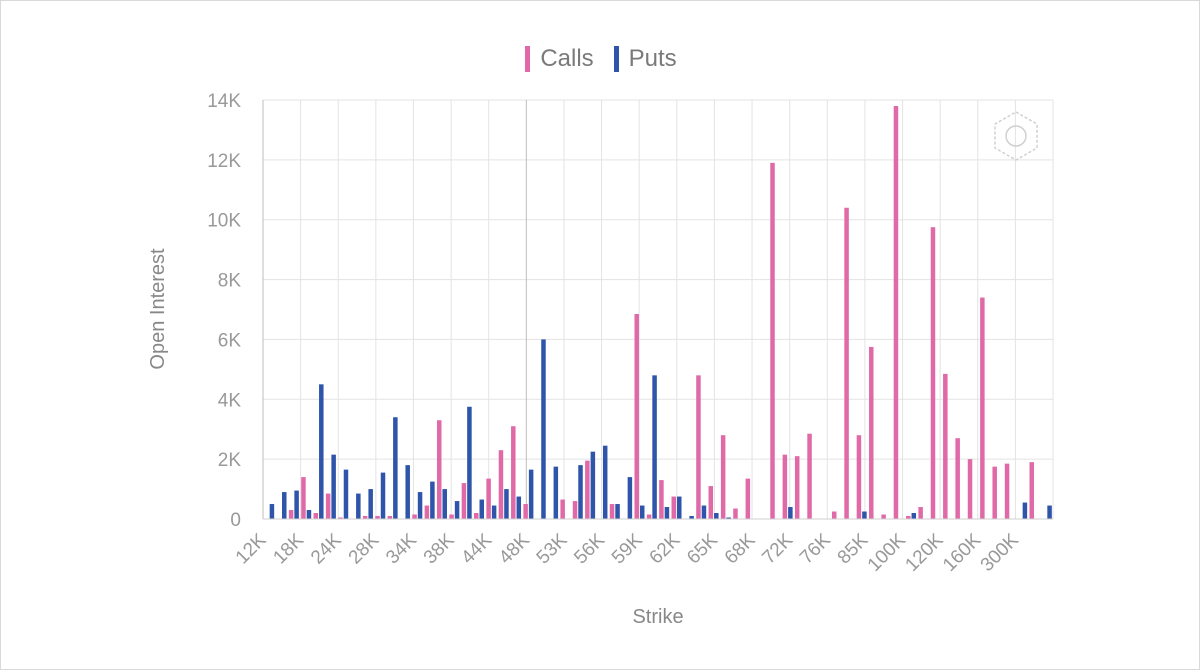  I want to click on y-tick-label: 0, so click(235, 520).